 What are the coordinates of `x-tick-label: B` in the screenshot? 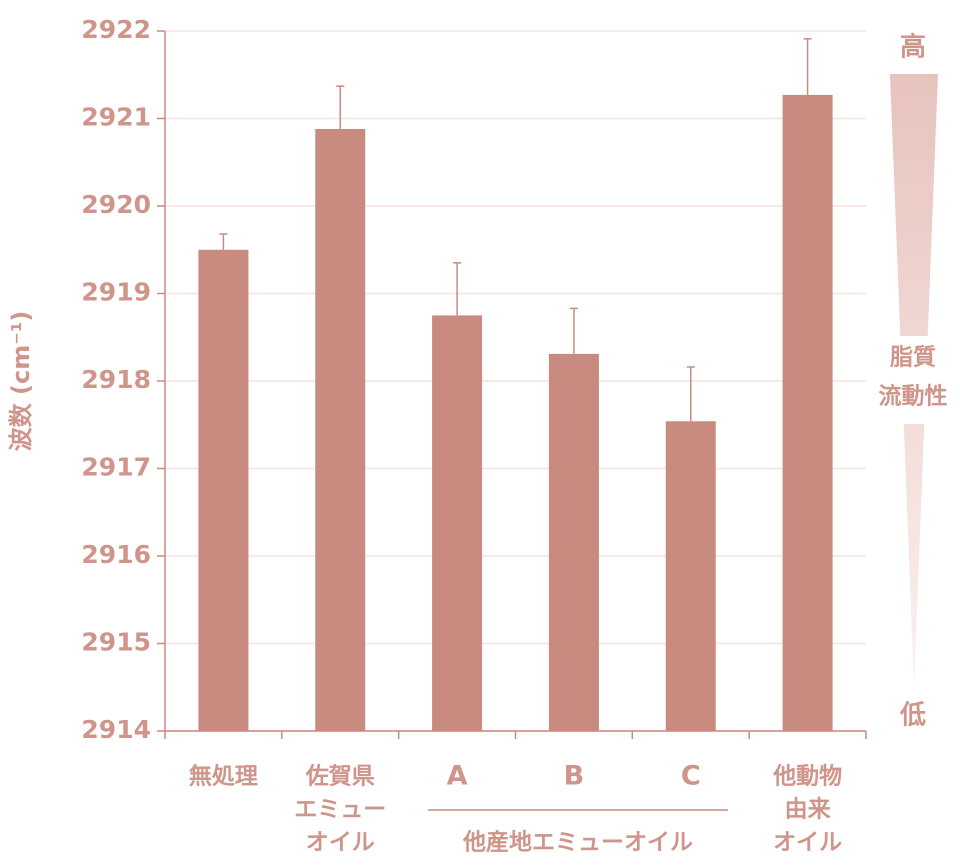 It's located at (574, 776).